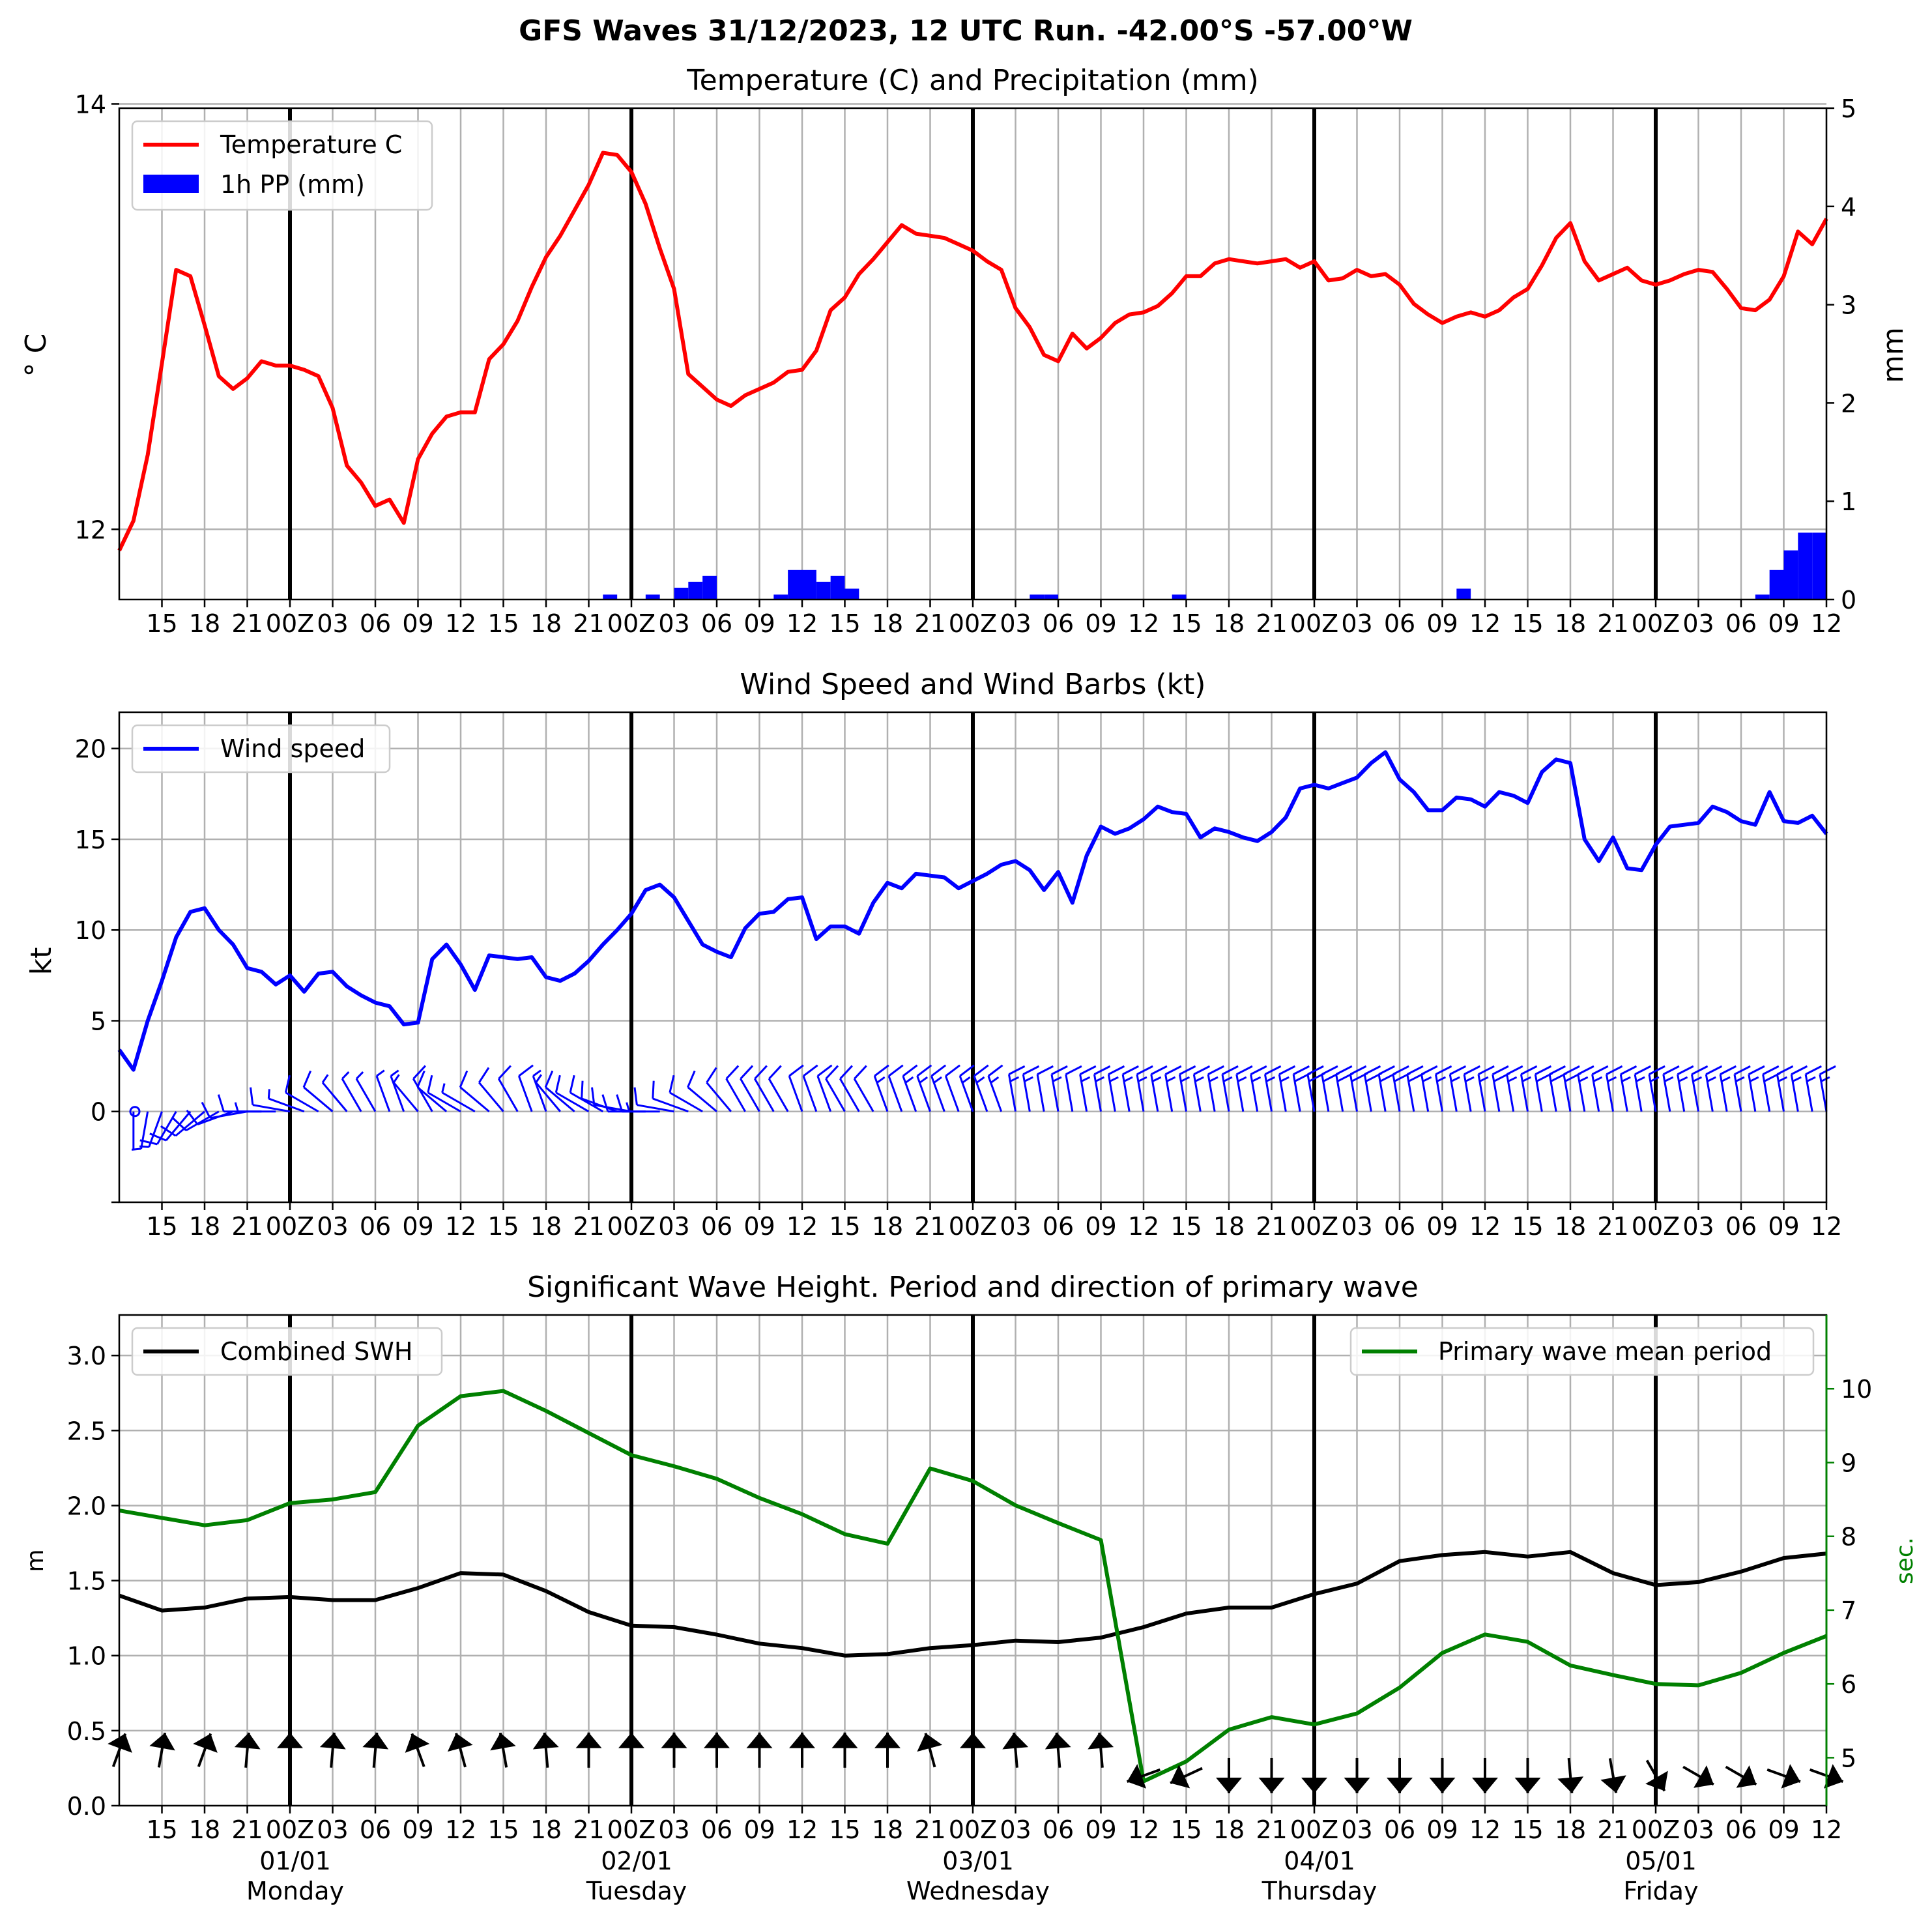 Image resolution: width=1932 pixels, height=1921 pixels. Describe the element at coordinates (1848, 1758) in the screenshot. I see `y2-tick-label: 5` at that location.